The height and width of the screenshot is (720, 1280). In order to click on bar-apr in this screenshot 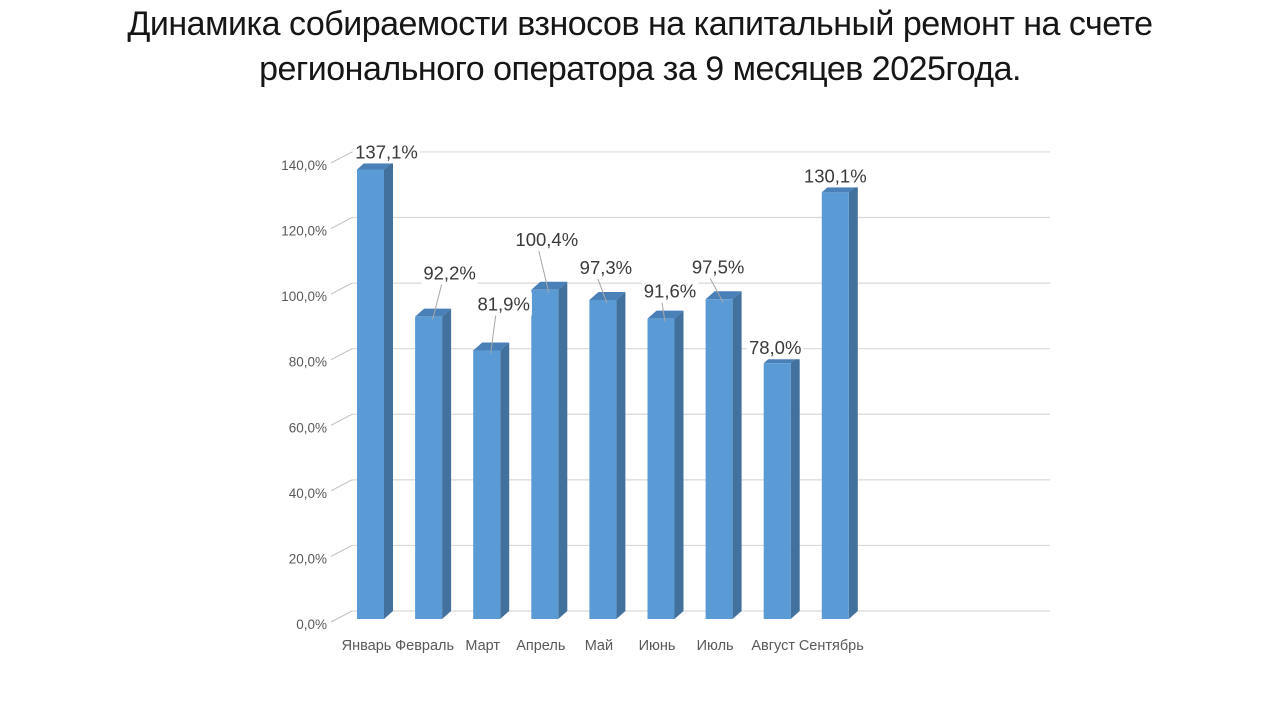, I will do `click(549, 450)`.